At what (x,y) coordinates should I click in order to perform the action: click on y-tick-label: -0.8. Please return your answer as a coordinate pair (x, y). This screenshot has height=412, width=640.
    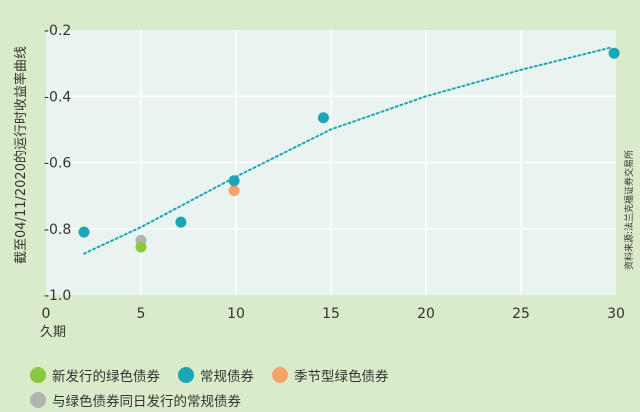
    Looking at the image, I should click on (57, 230).